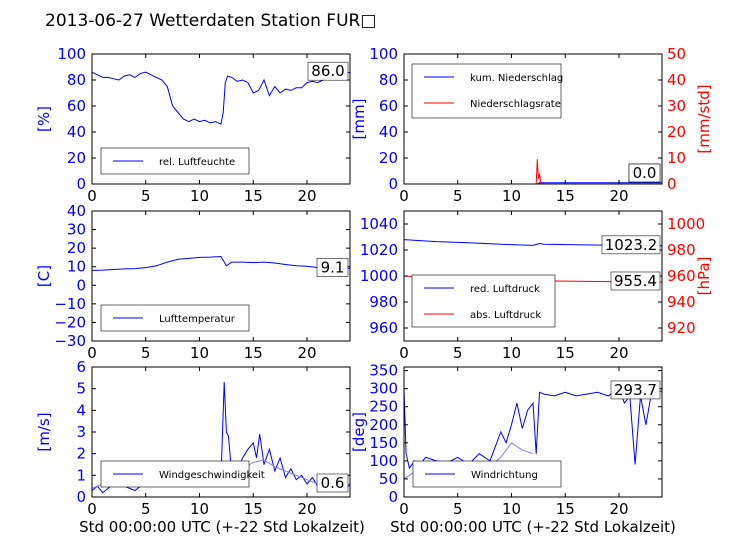  I want to click on y-tick-label: 300, so click(383, 389).